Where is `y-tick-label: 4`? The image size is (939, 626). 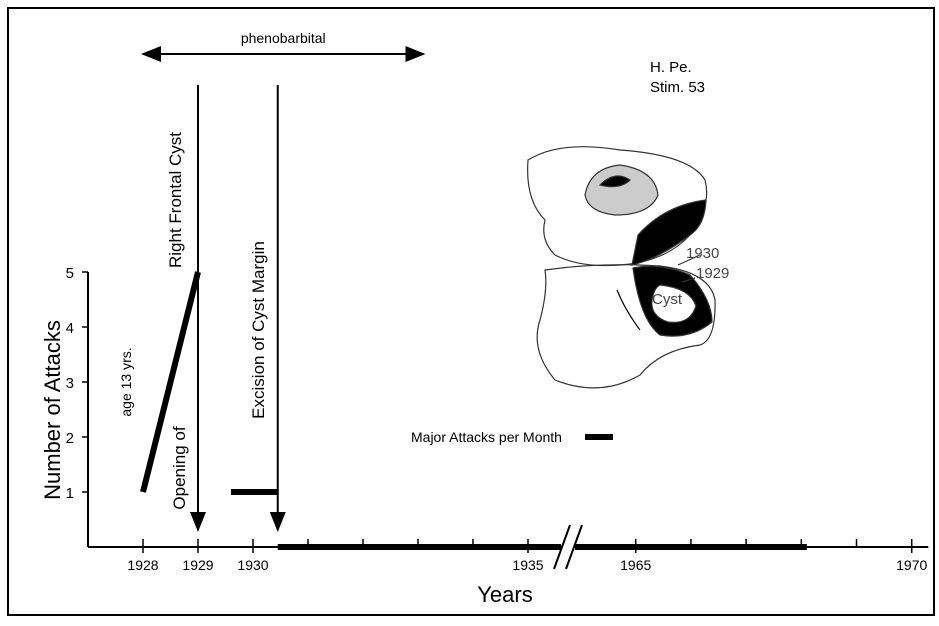
y-tick-label: 4 is located at coordinates (70, 328).